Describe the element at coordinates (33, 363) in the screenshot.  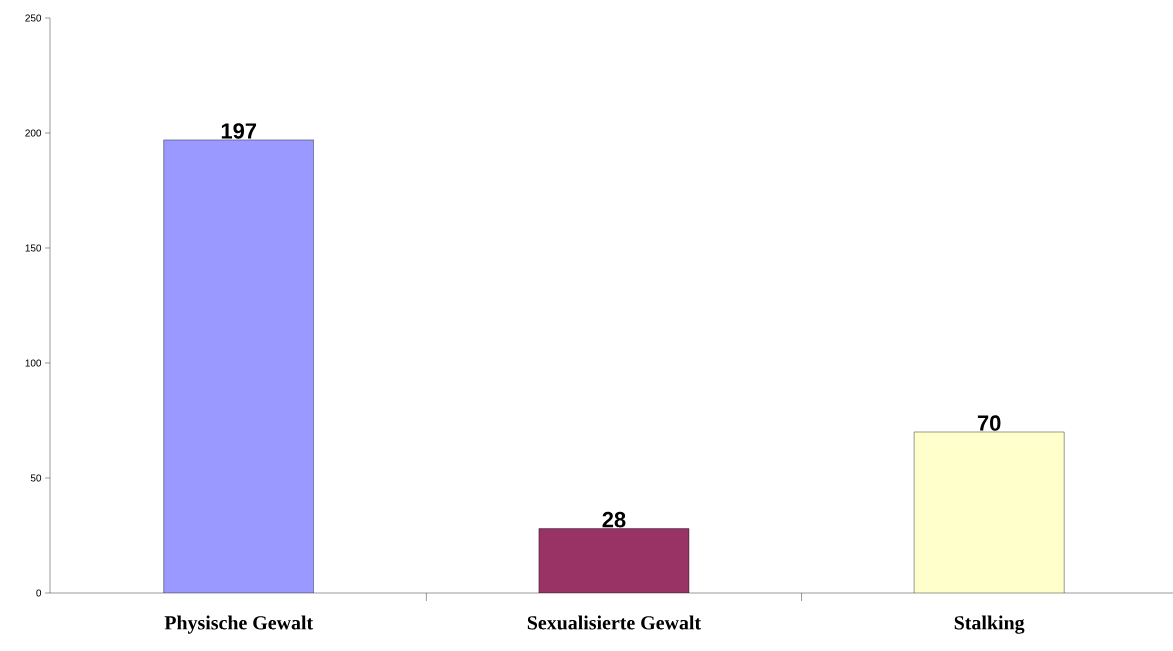
I see `y-tick-label: 100` at that location.